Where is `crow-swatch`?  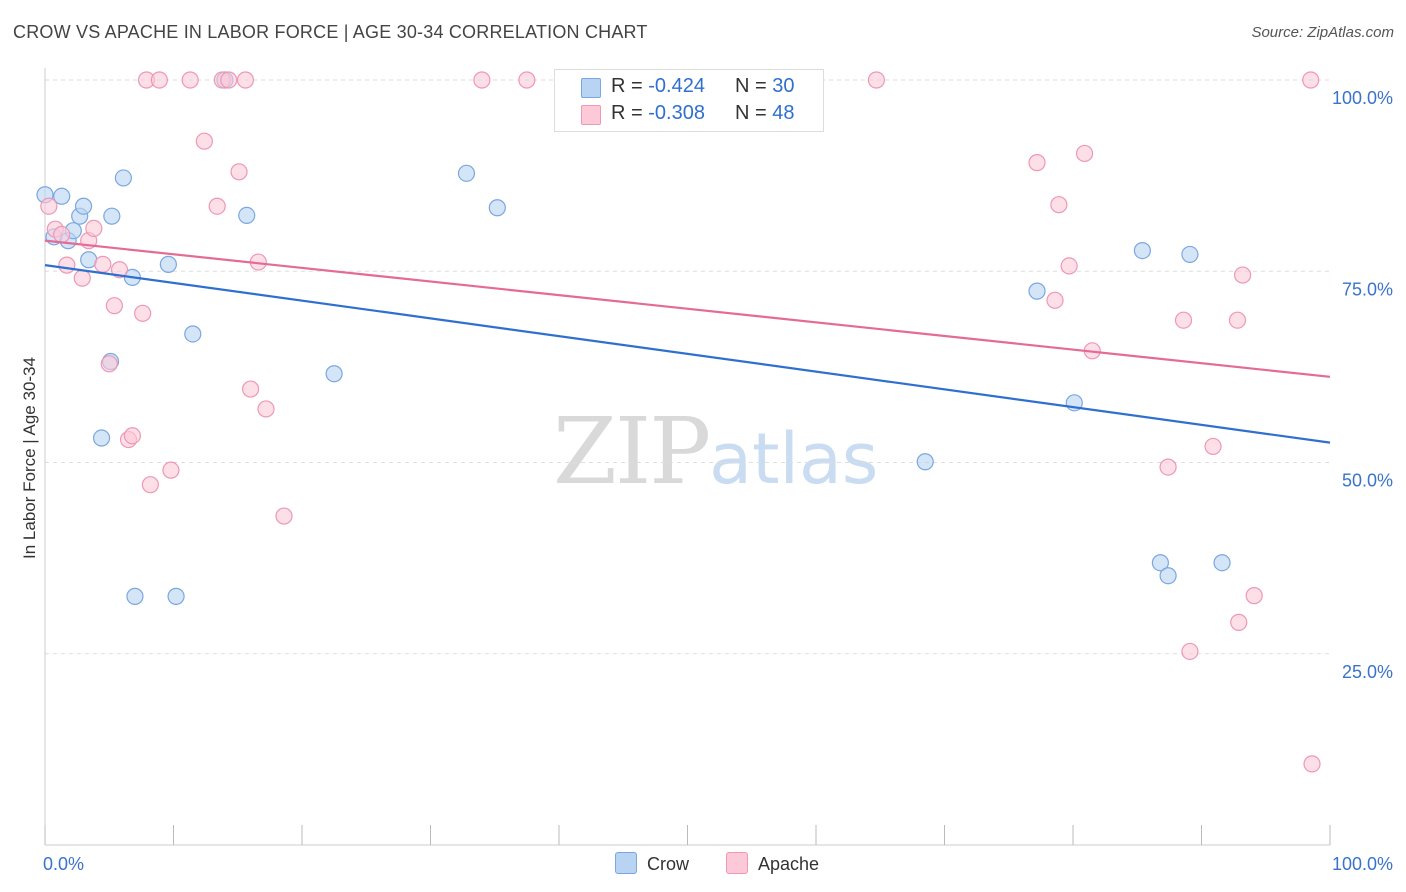 crow-swatch is located at coordinates (591, 88).